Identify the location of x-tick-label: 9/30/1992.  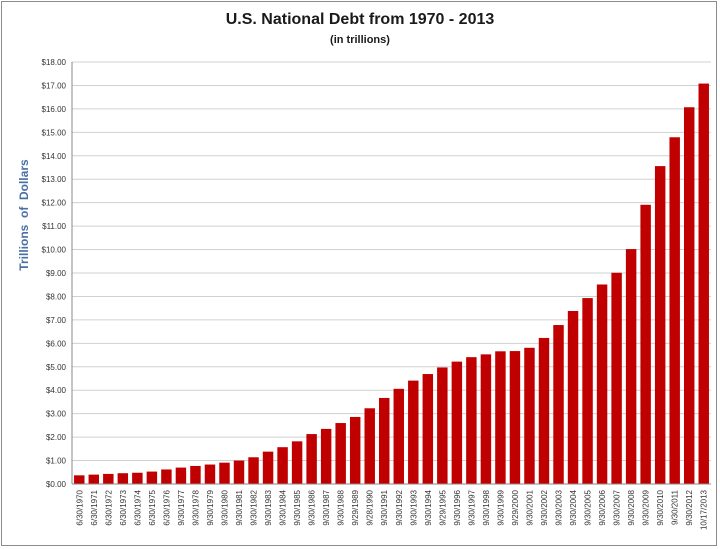
(399, 507).